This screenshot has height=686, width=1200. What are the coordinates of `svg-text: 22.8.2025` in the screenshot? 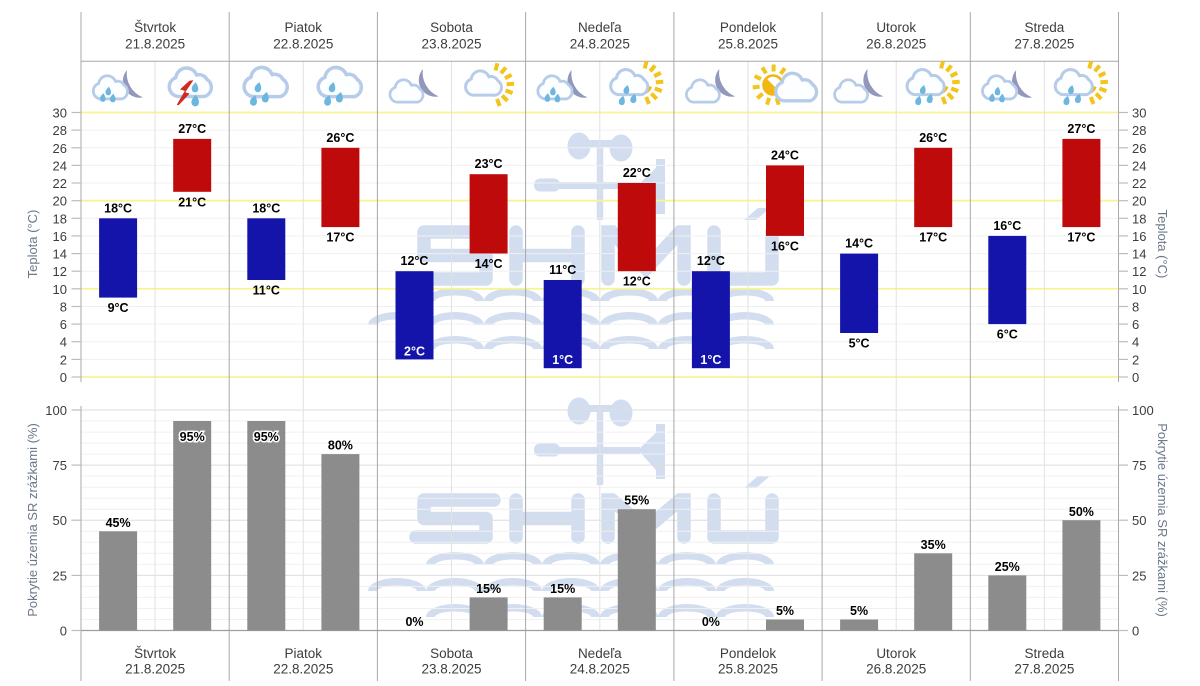 It's located at (303, 669).